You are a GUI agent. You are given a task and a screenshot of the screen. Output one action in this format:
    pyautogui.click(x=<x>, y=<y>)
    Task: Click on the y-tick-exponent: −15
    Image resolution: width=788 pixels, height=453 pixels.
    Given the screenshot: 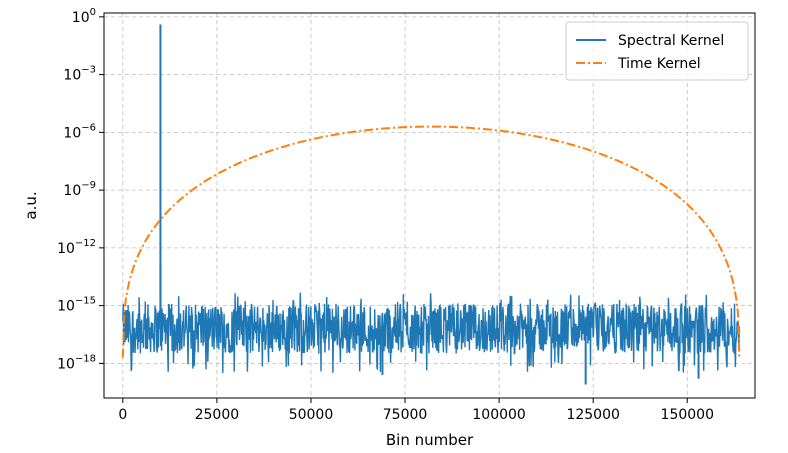 What is the action you would take?
    pyautogui.click(x=85, y=301)
    